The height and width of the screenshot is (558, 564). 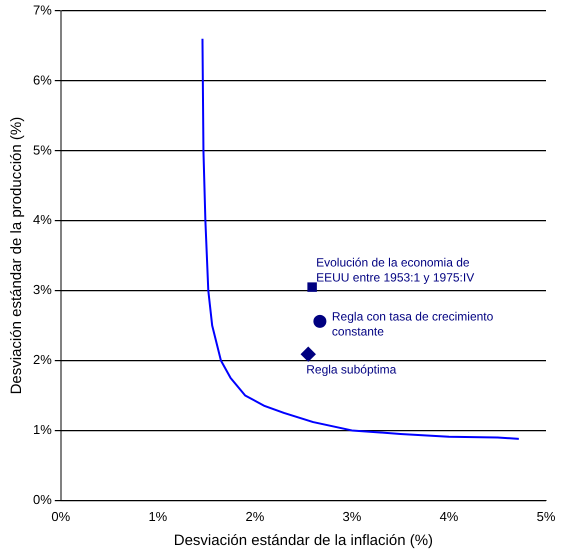 What do you see at coordinates (546, 516) in the screenshot?
I see `x-tick-label: 5%` at bounding box center [546, 516].